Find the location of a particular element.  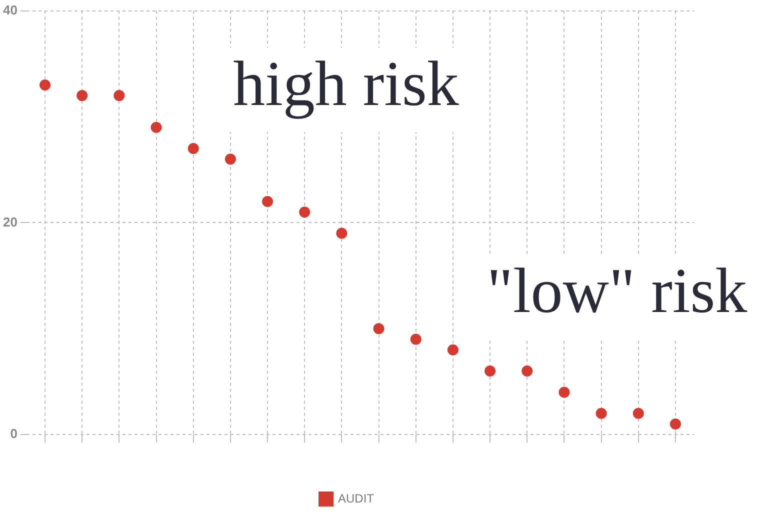

legend-label: AUDIT is located at coordinates (356, 498).